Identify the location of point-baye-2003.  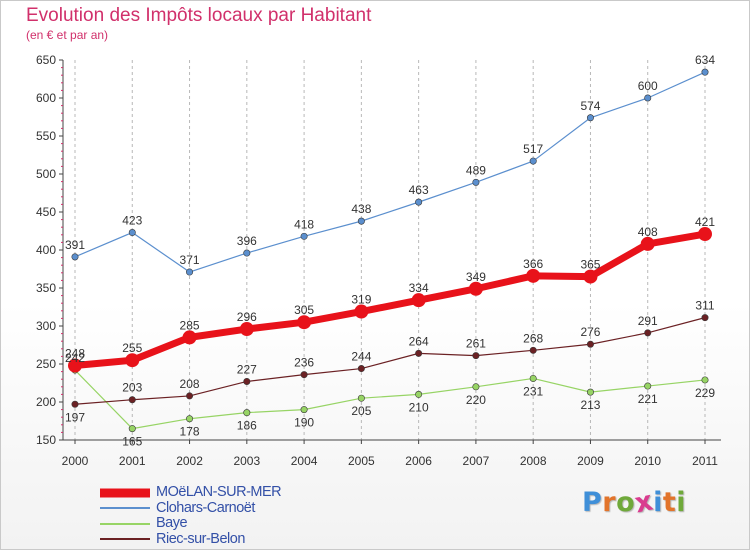
(247, 413).